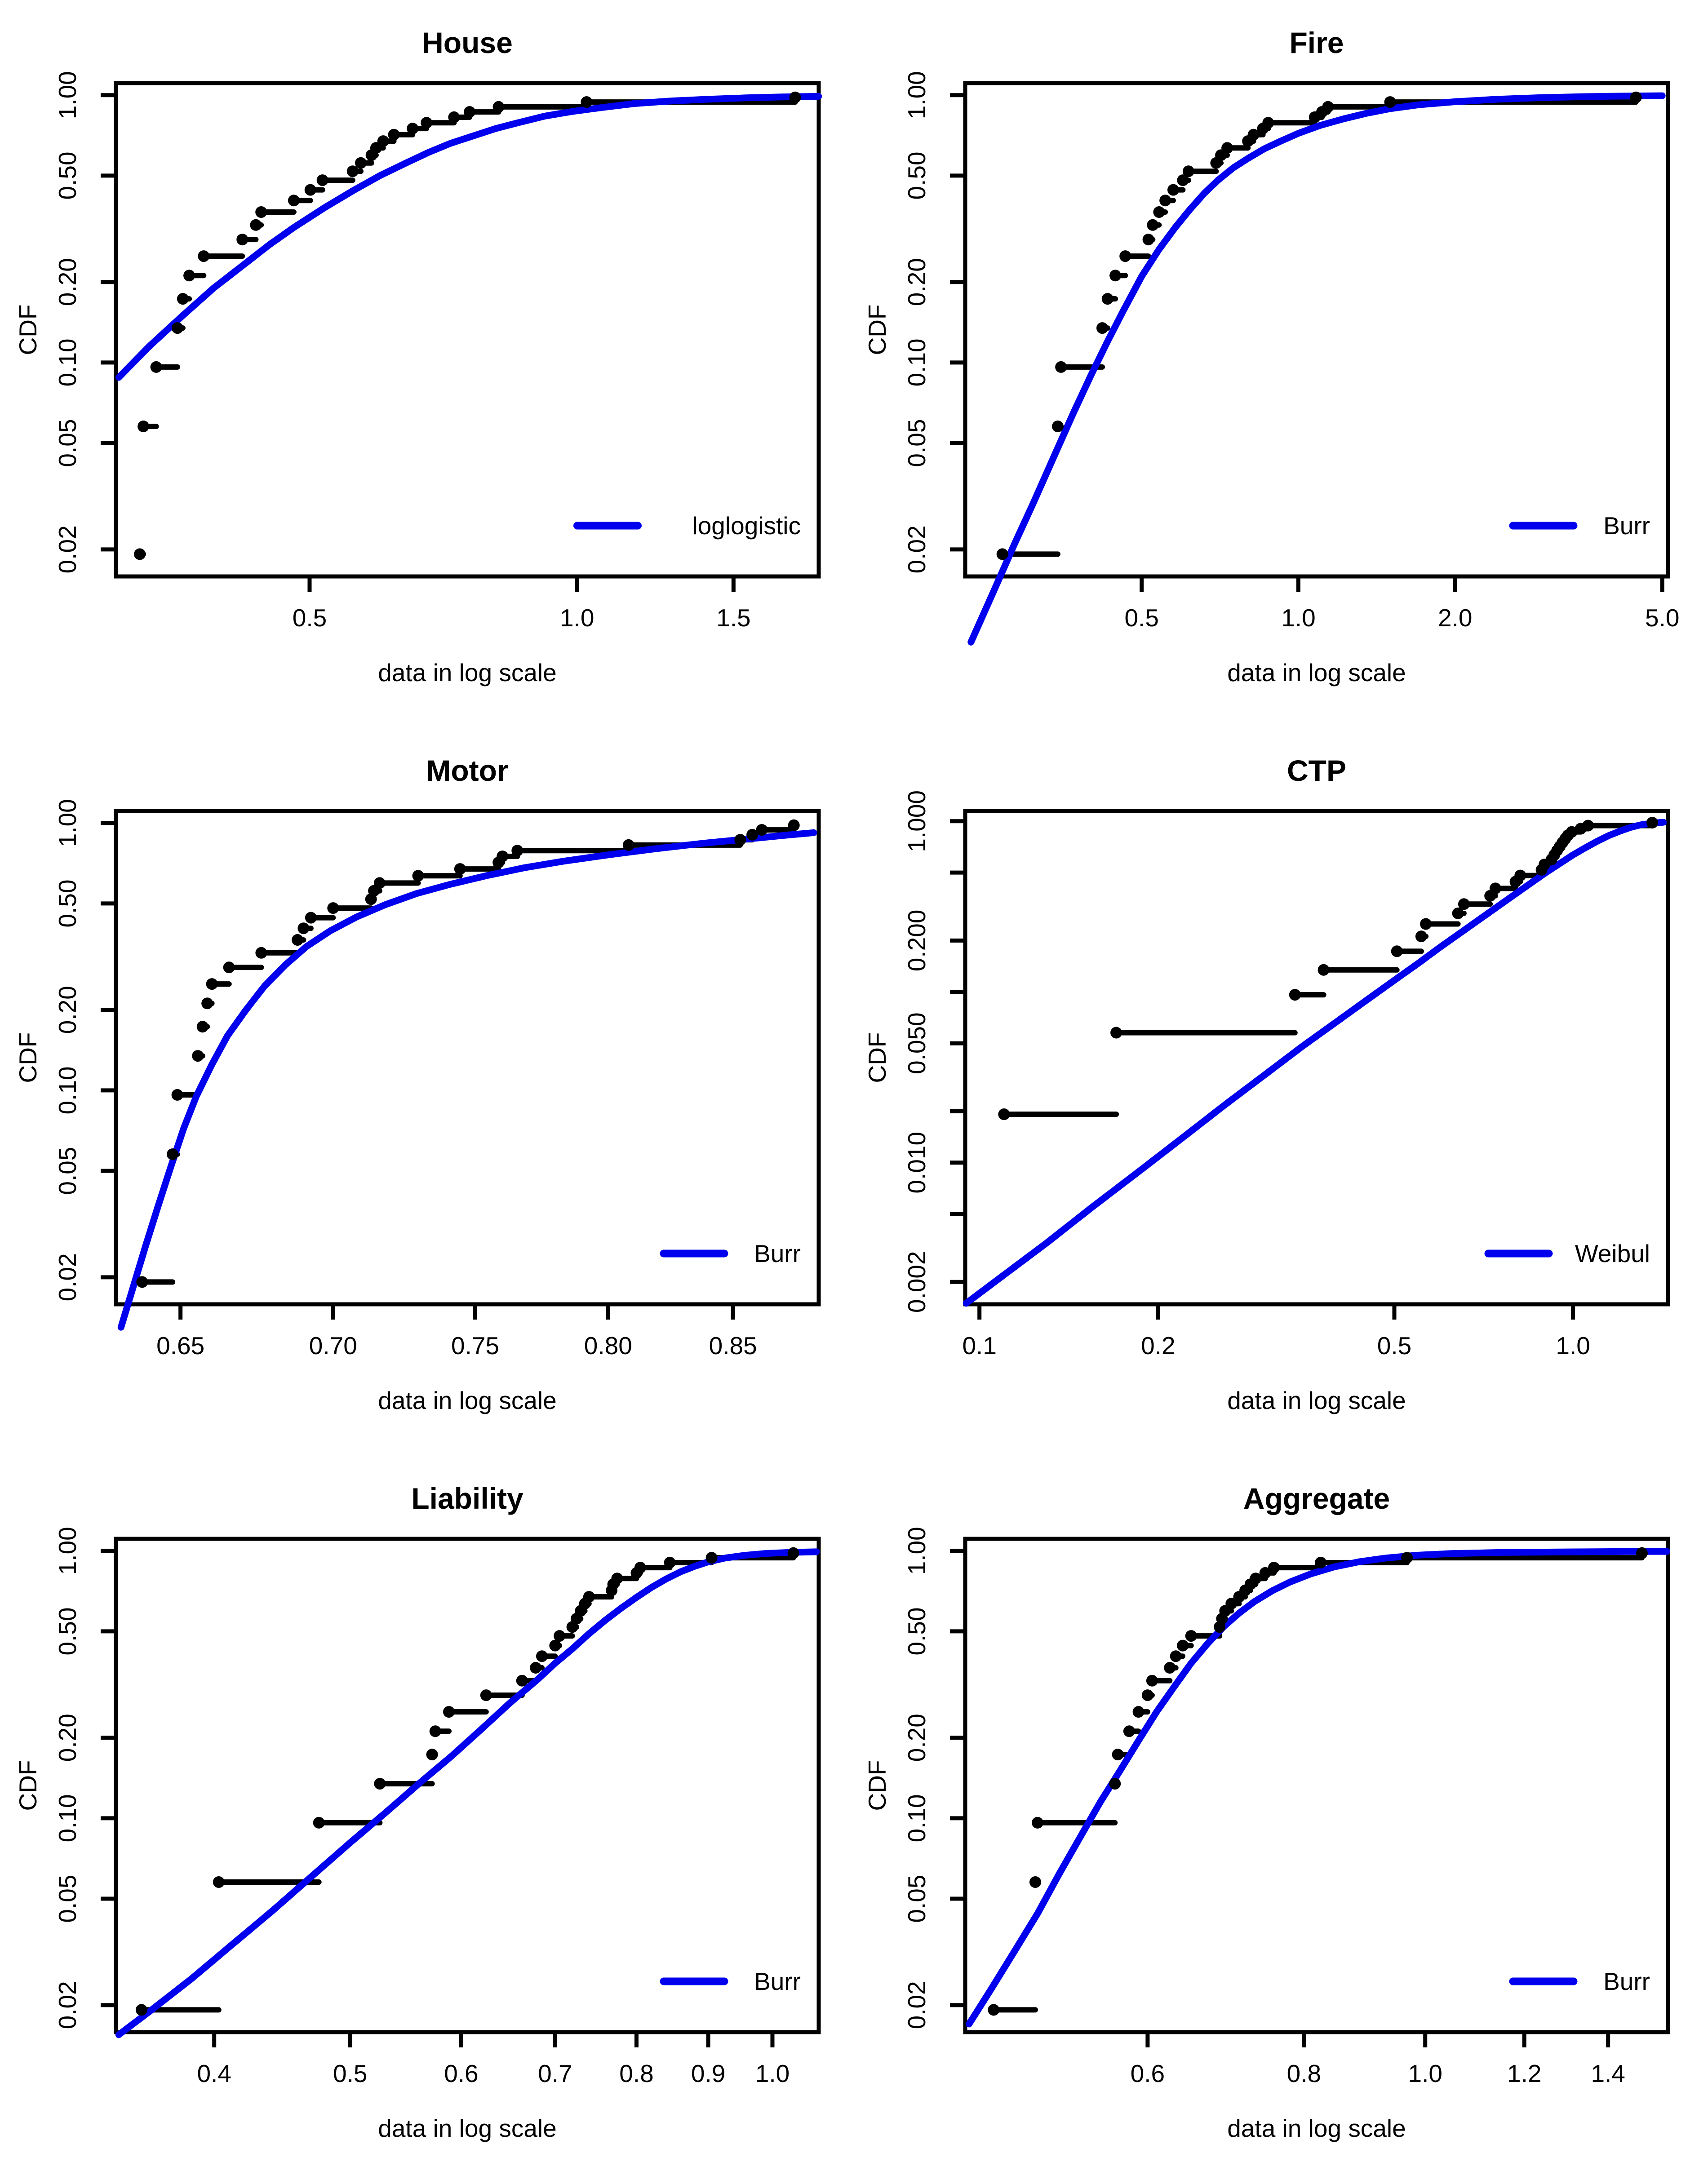  Describe the element at coordinates (1276, 1332) in the screenshot. I see `x-axis: 0.1 0.2 0.5 1.0` at that location.